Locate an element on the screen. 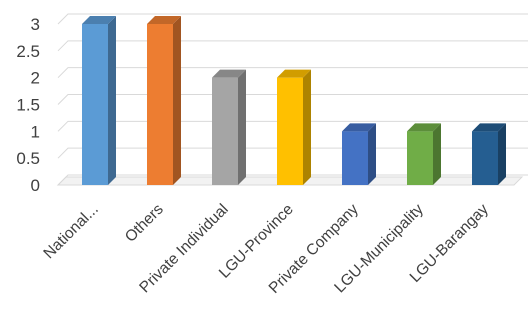 Image resolution: width=528 pixels, height=324 pixels. y-tick-label: 0 is located at coordinates (35, 185).